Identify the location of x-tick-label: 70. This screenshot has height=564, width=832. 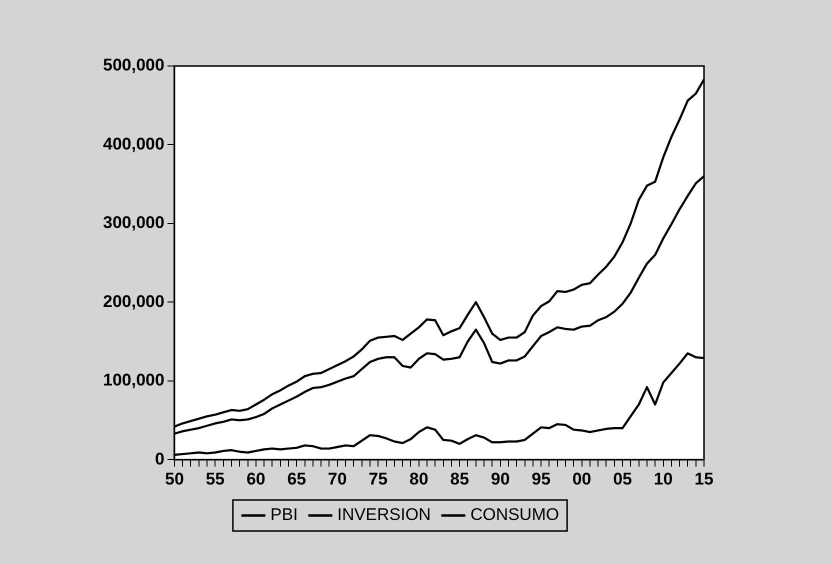
(337, 478).